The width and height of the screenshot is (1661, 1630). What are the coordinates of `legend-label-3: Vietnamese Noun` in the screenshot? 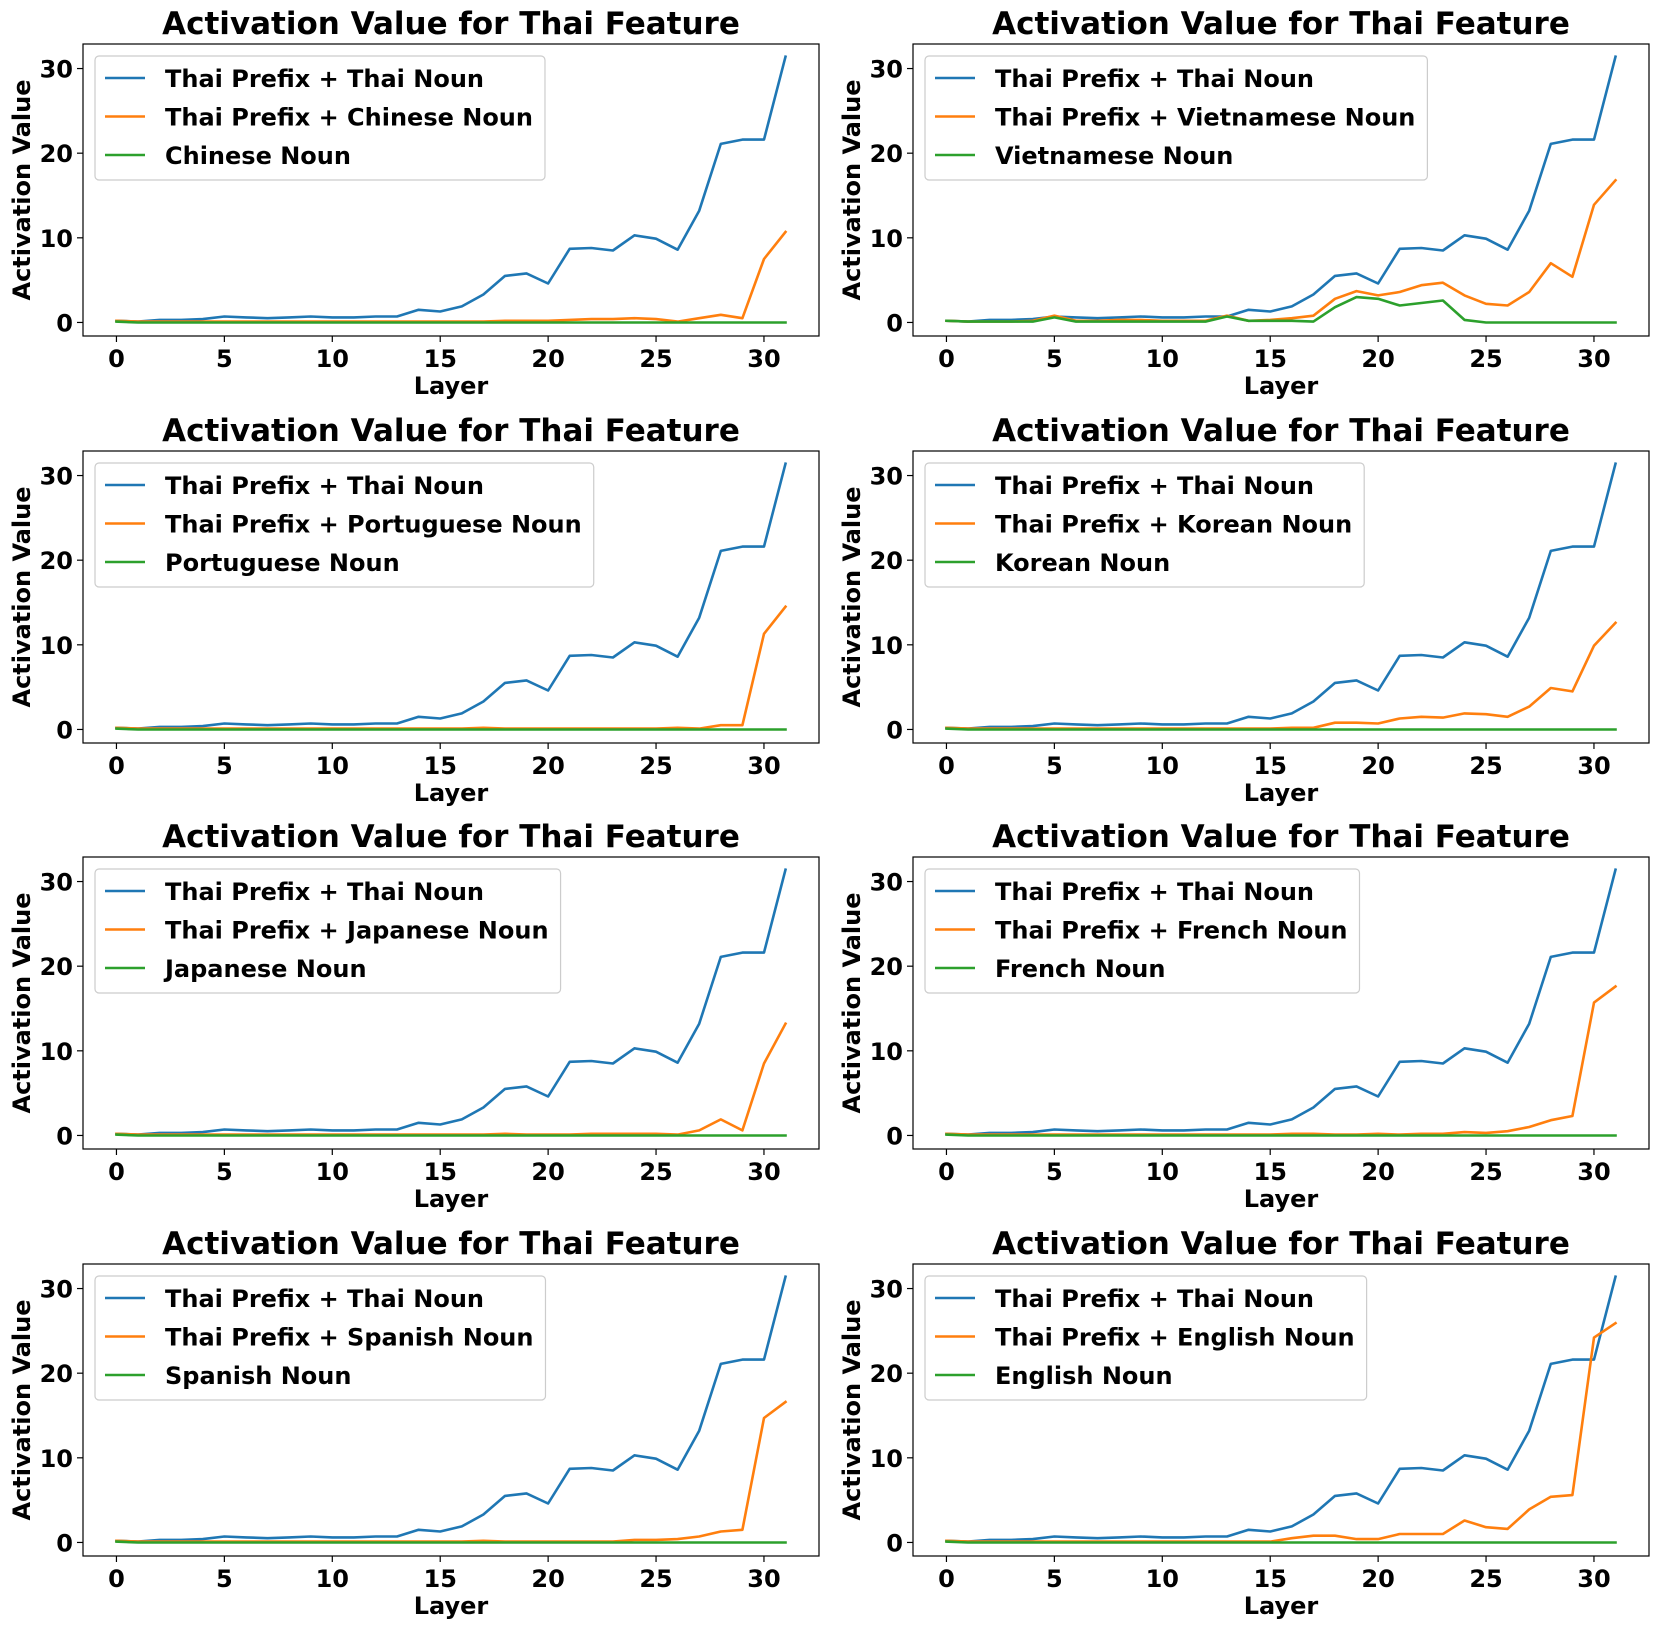 It's located at (1114, 156).